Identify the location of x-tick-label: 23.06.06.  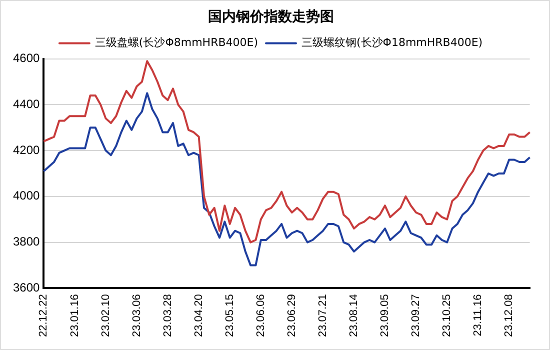
(260, 316).